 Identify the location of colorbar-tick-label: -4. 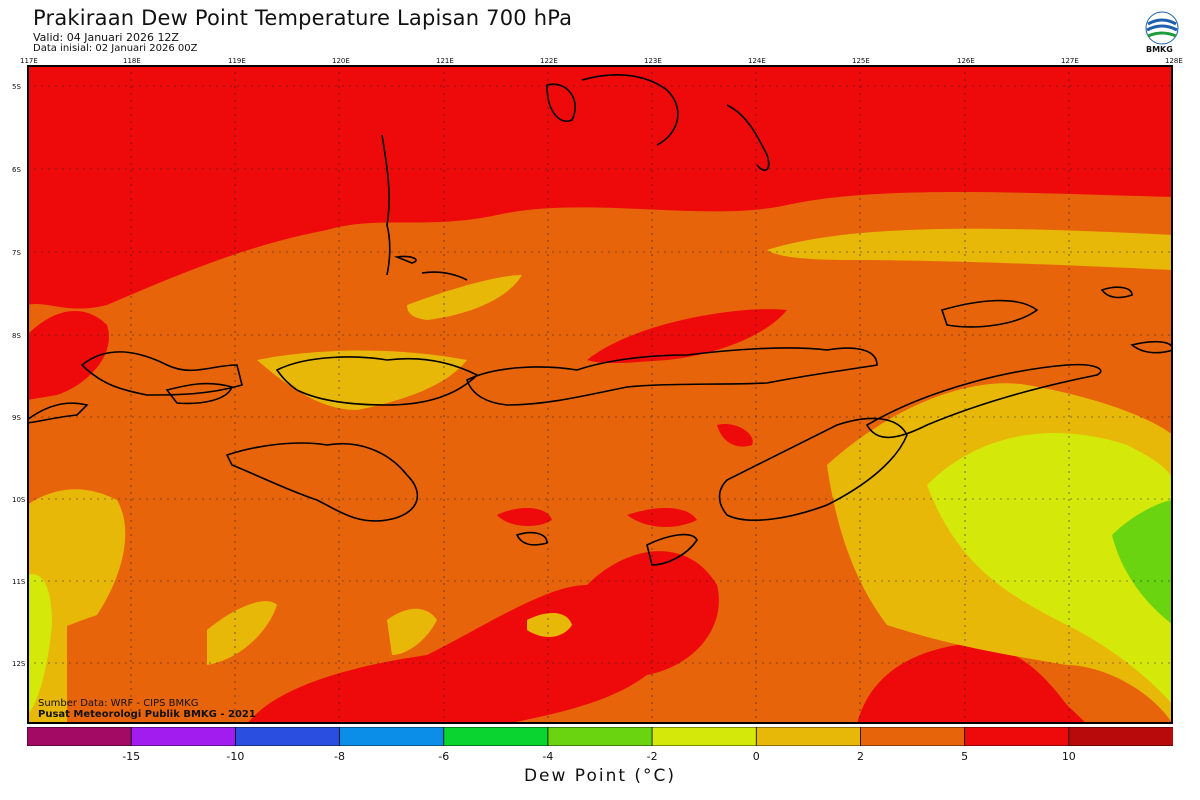
(547, 756).